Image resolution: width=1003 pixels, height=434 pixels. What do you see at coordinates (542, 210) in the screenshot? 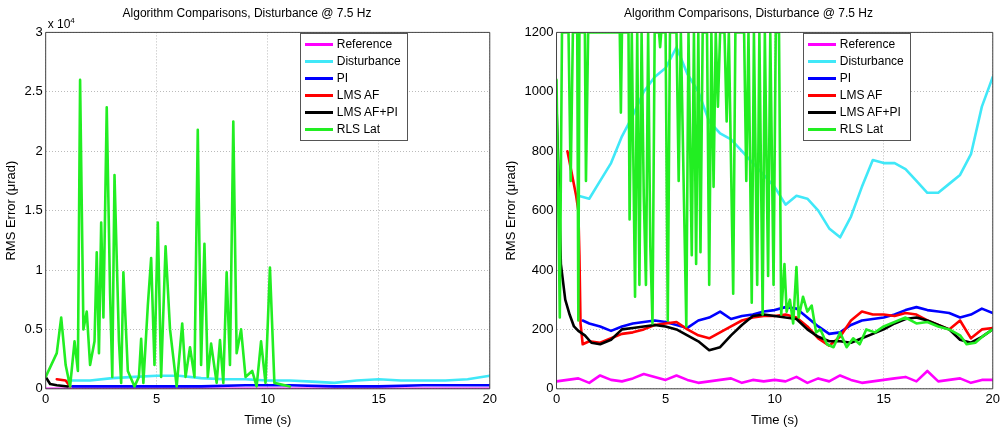
I see `y-tick-label: 600` at bounding box center [542, 210].